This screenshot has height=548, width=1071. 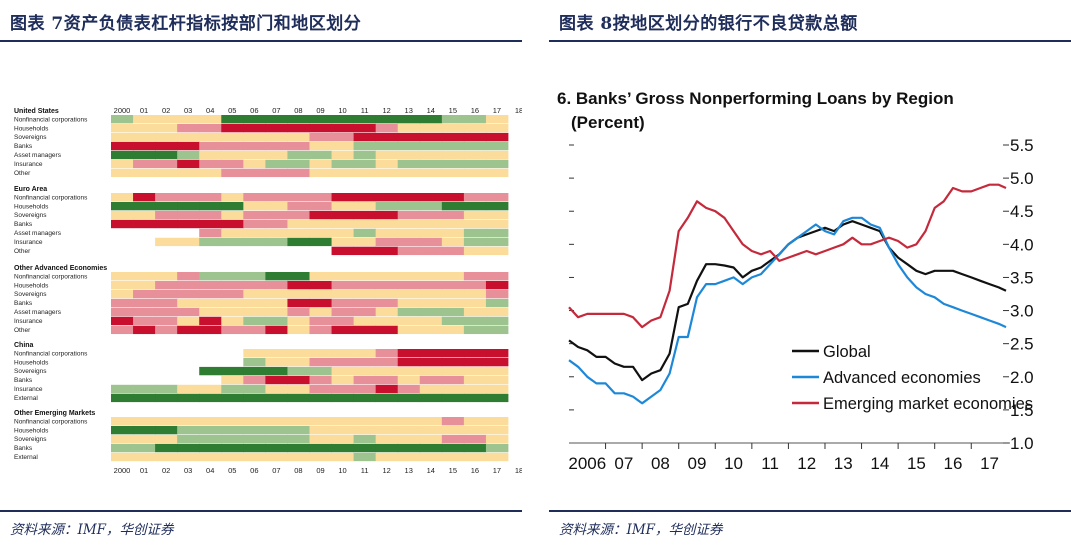 What do you see at coordinates (342, 470) in the screenshot?
I see `heatmap-bottom-tick-label: 10` at bounding box center [342, 470].